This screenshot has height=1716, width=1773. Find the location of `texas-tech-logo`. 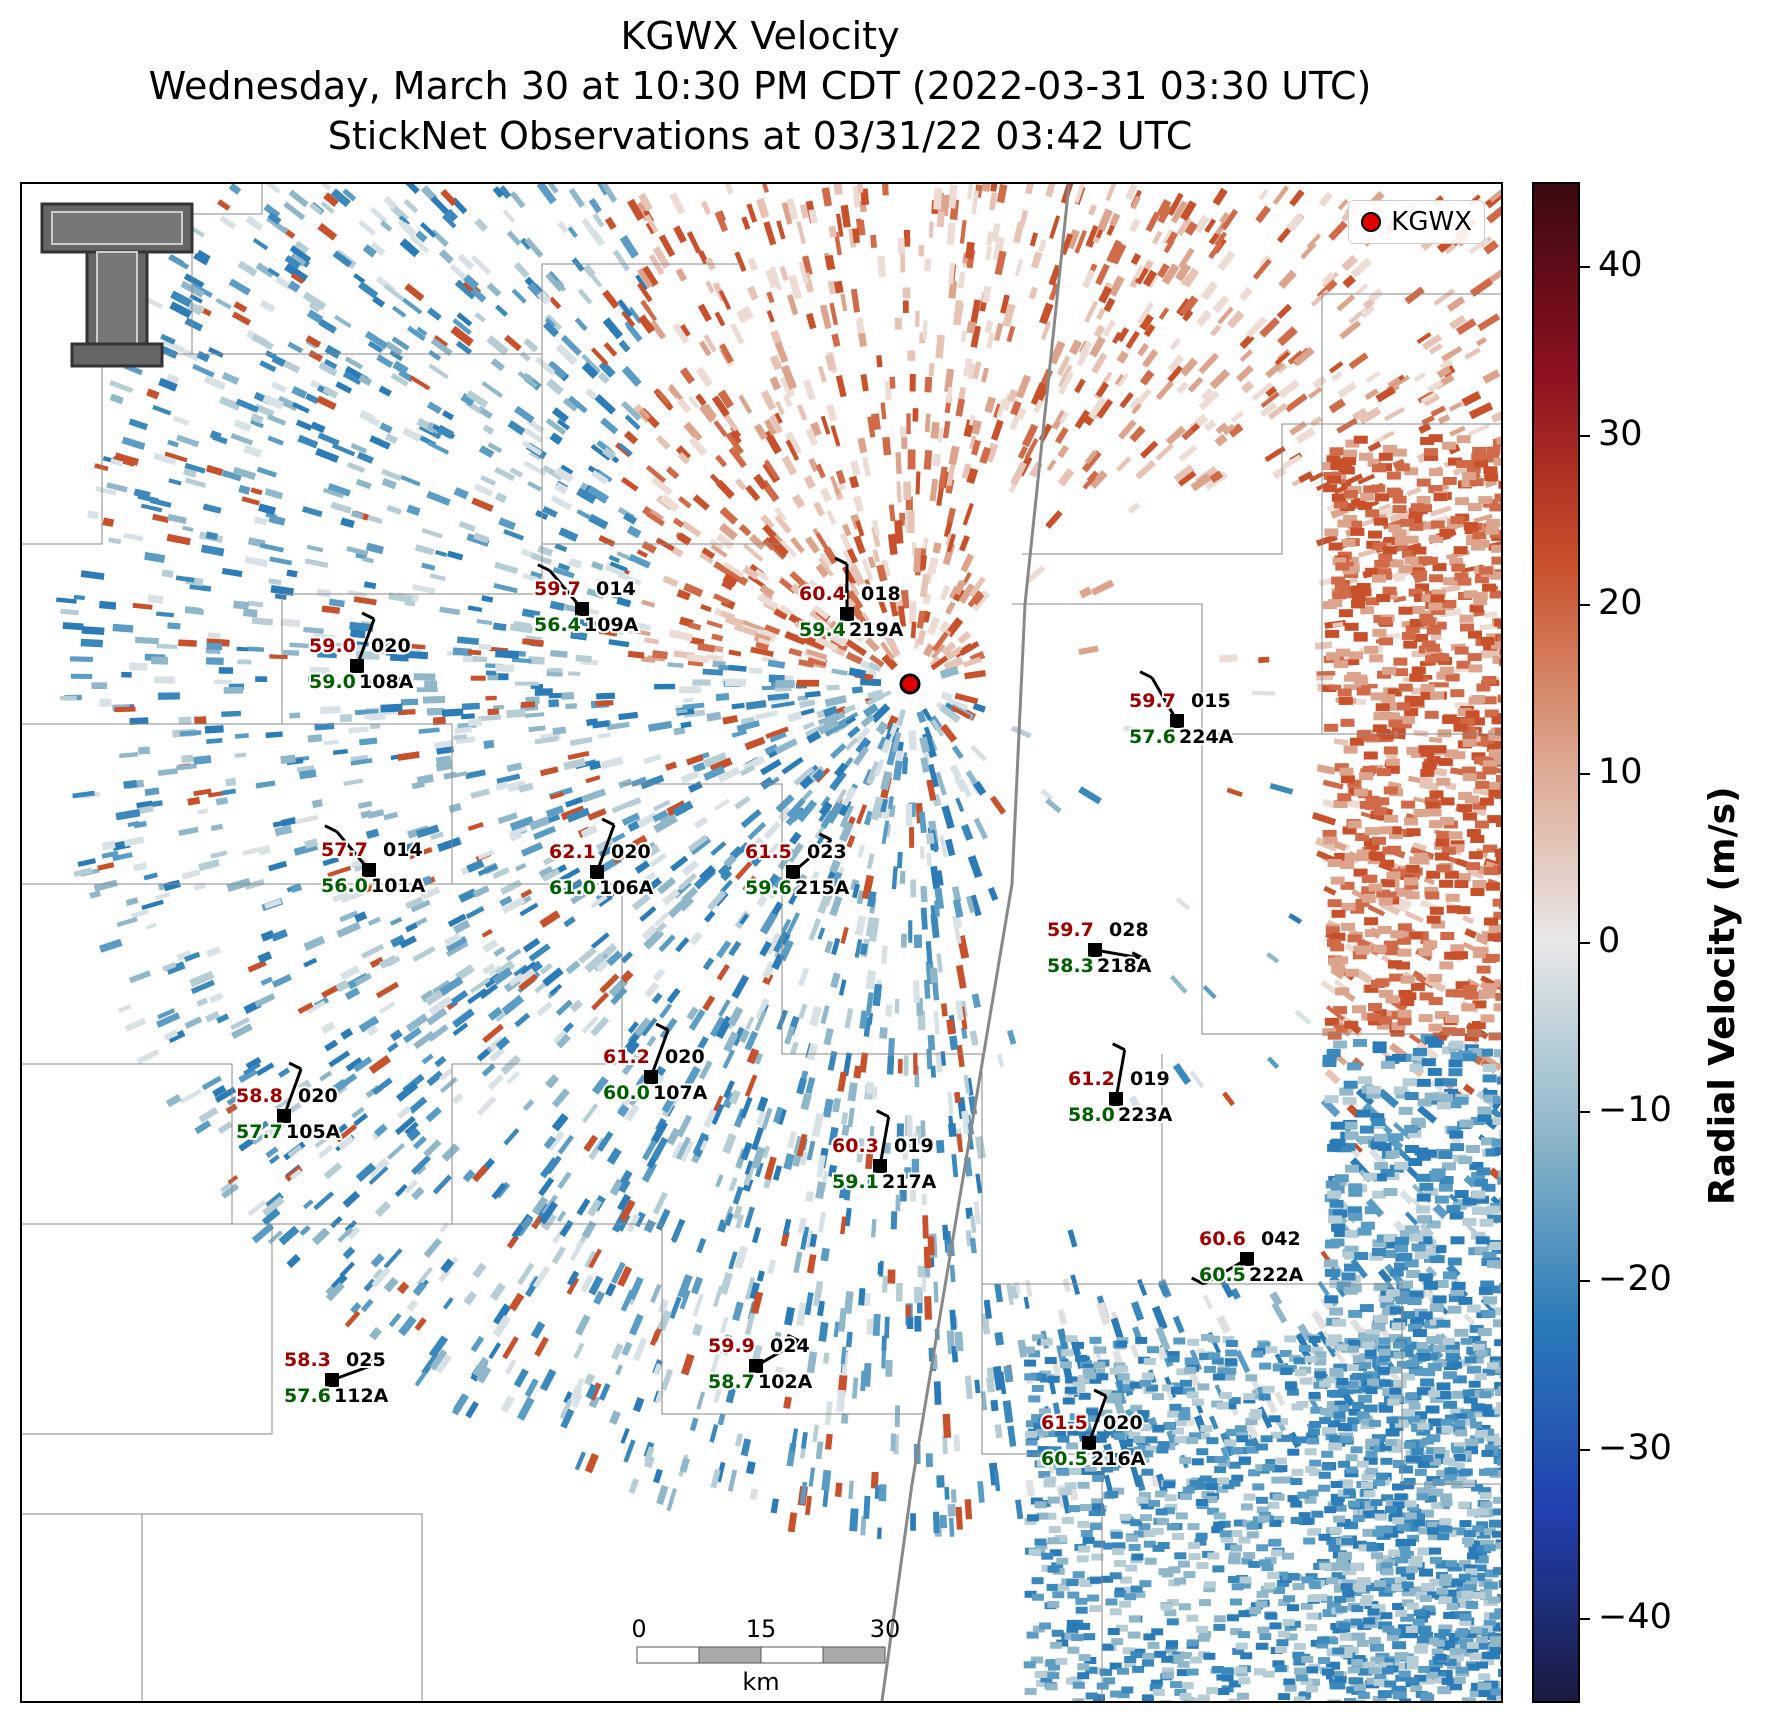

texas-tech-logo is located at coordinates (117, 285).